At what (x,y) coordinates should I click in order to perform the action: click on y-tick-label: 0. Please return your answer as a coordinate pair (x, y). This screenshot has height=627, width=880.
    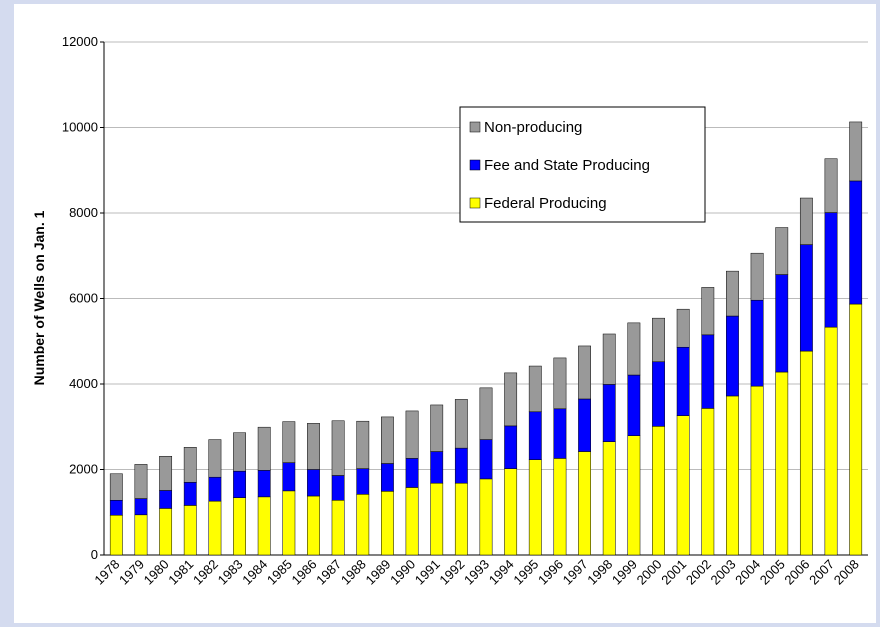
    Looking at the image, I should click on (94, 554).